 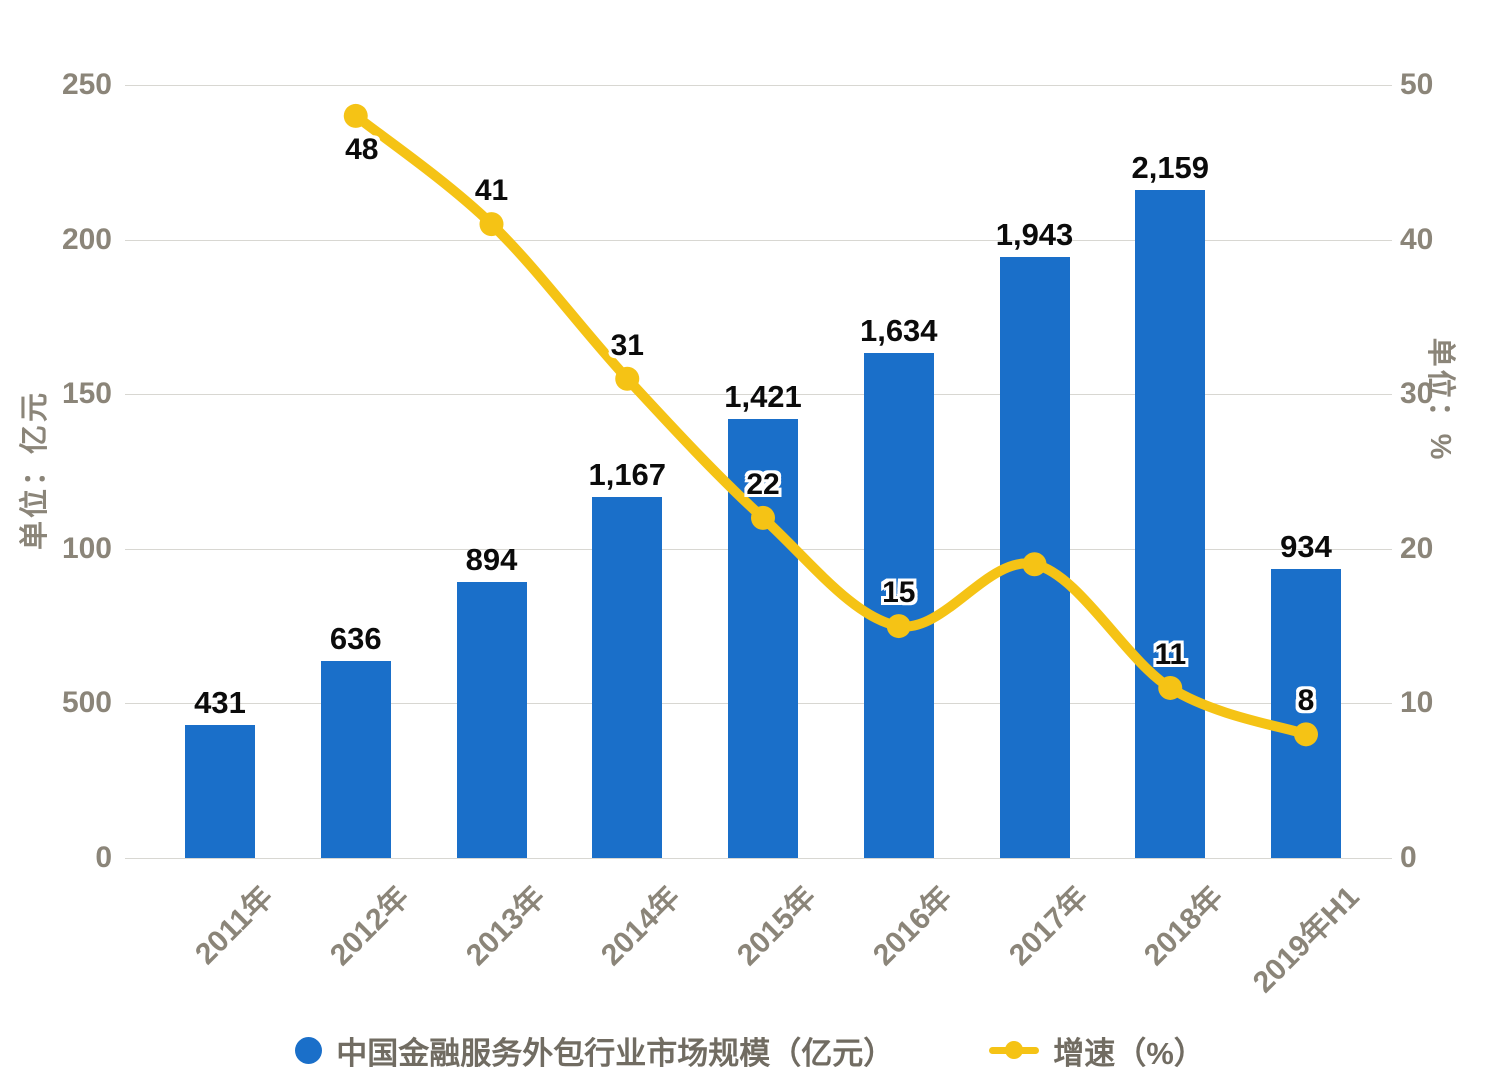 I want to click on bar-value-label: 1,167, so click(x=627, y=475).